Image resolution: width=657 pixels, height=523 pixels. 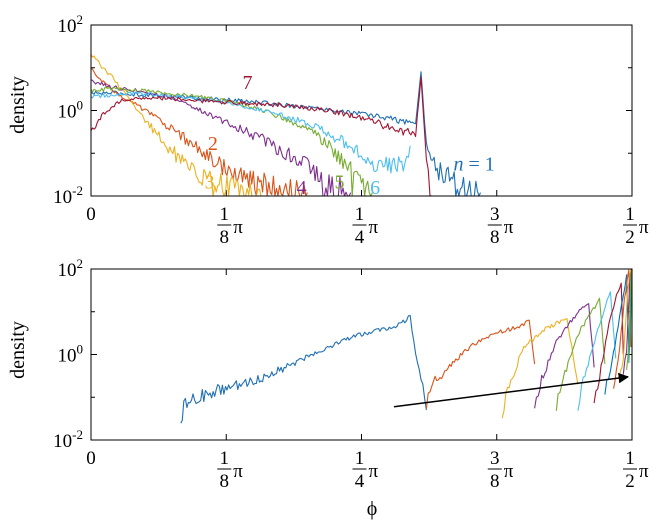 I want to click on bottom-xtick-den: 4, so click(x=360, y=481).